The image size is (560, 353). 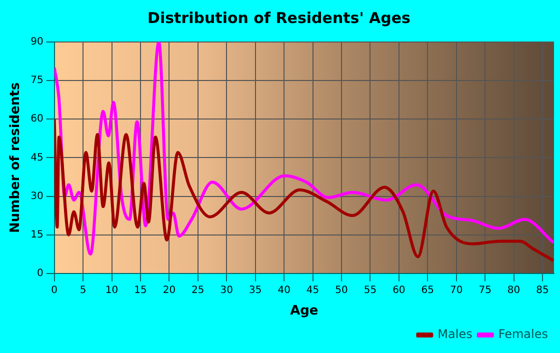 I want to click on x-tick-label: 65, so click(x=427, y=290).